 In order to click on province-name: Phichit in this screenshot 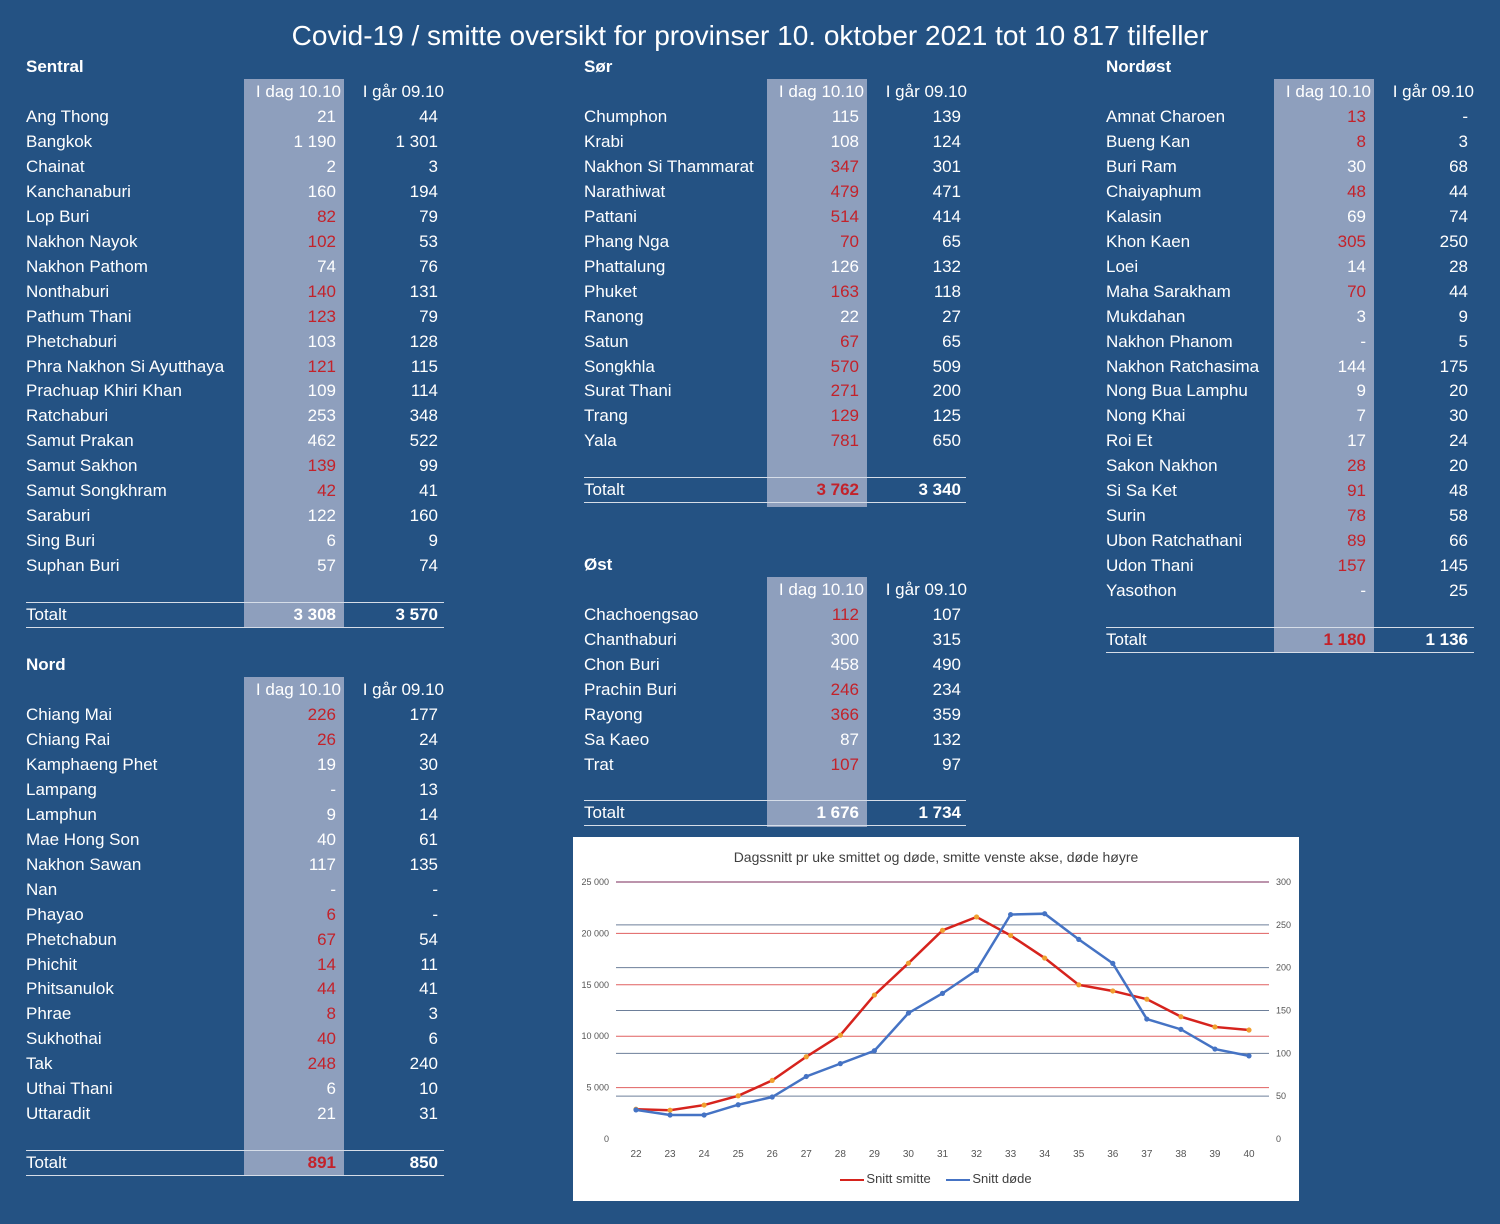, I will do `click(52, 964)`.